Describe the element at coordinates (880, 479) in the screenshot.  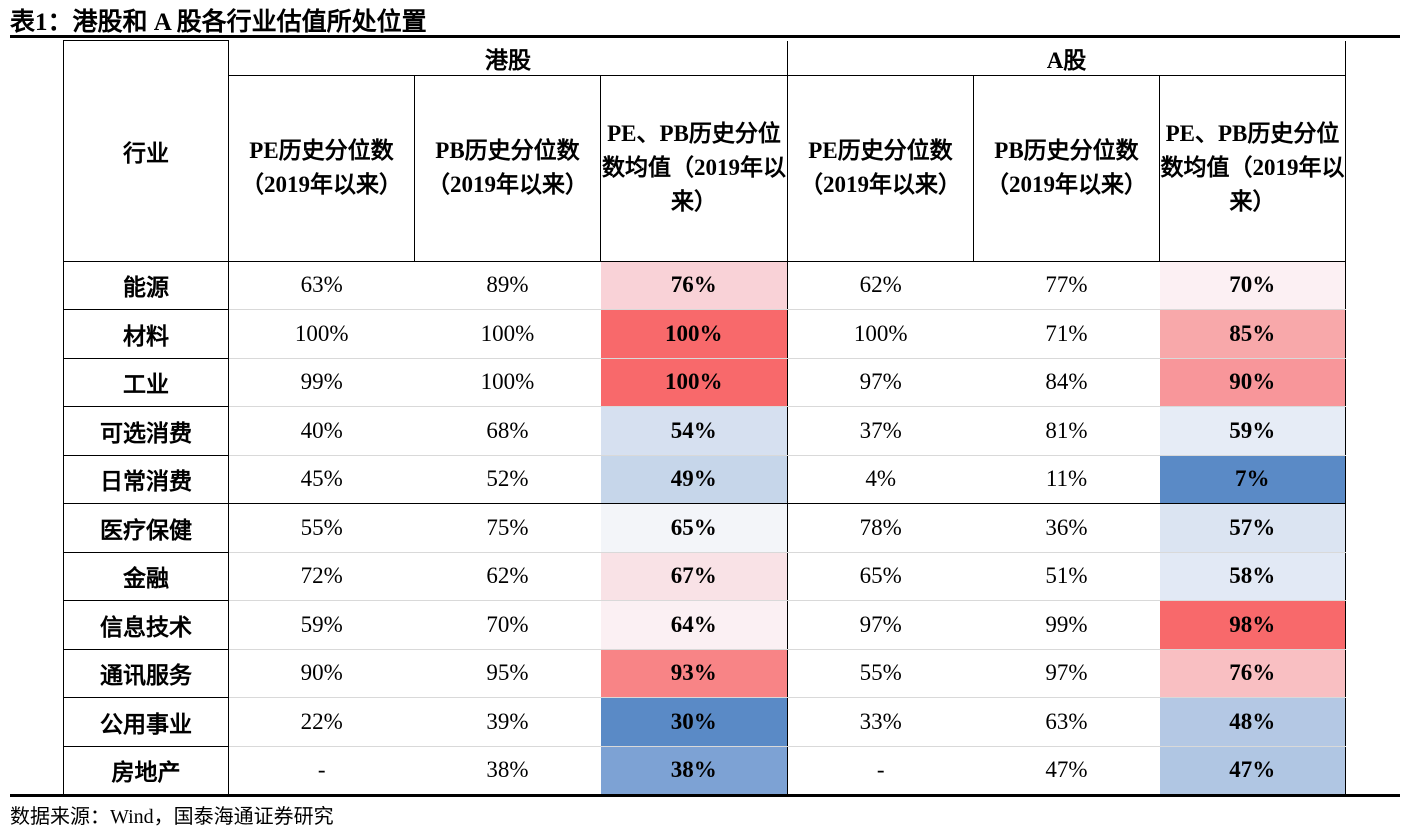
I see `a-pe-cell: 4%` at that location.